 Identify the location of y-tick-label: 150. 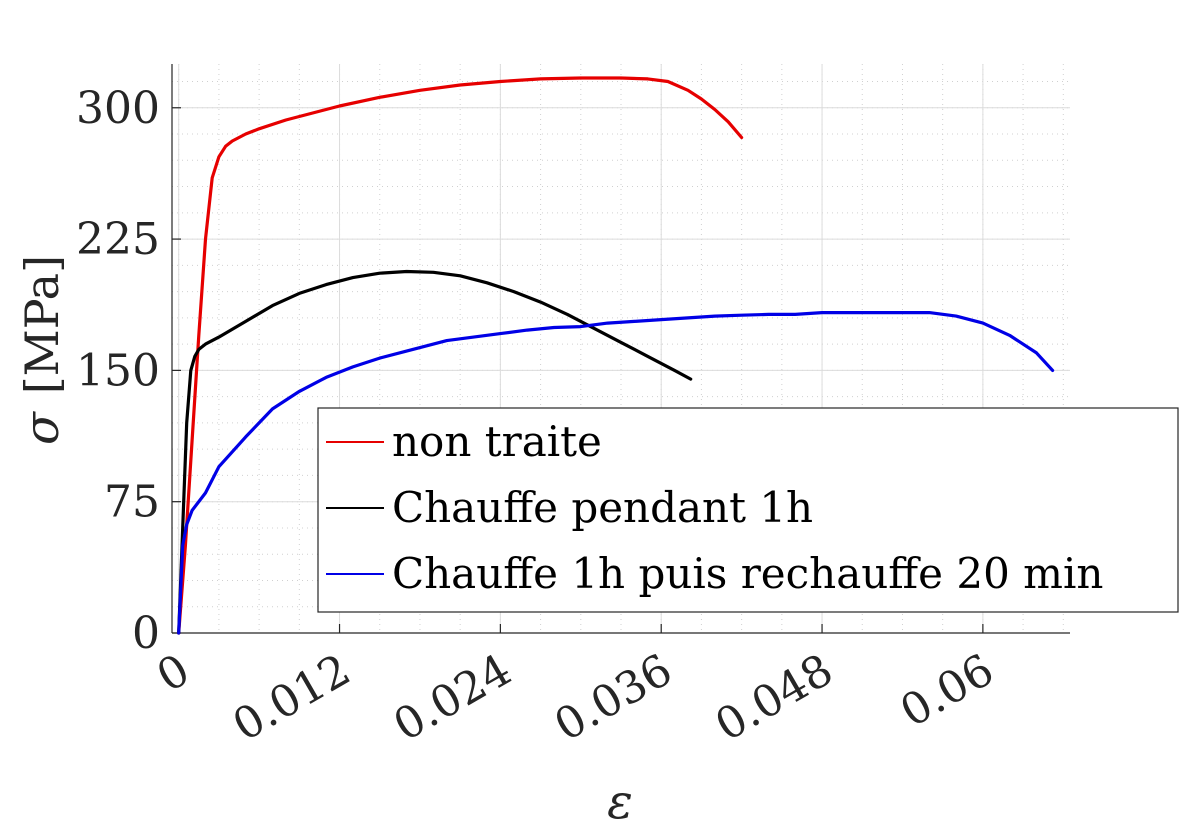
(118, 370).